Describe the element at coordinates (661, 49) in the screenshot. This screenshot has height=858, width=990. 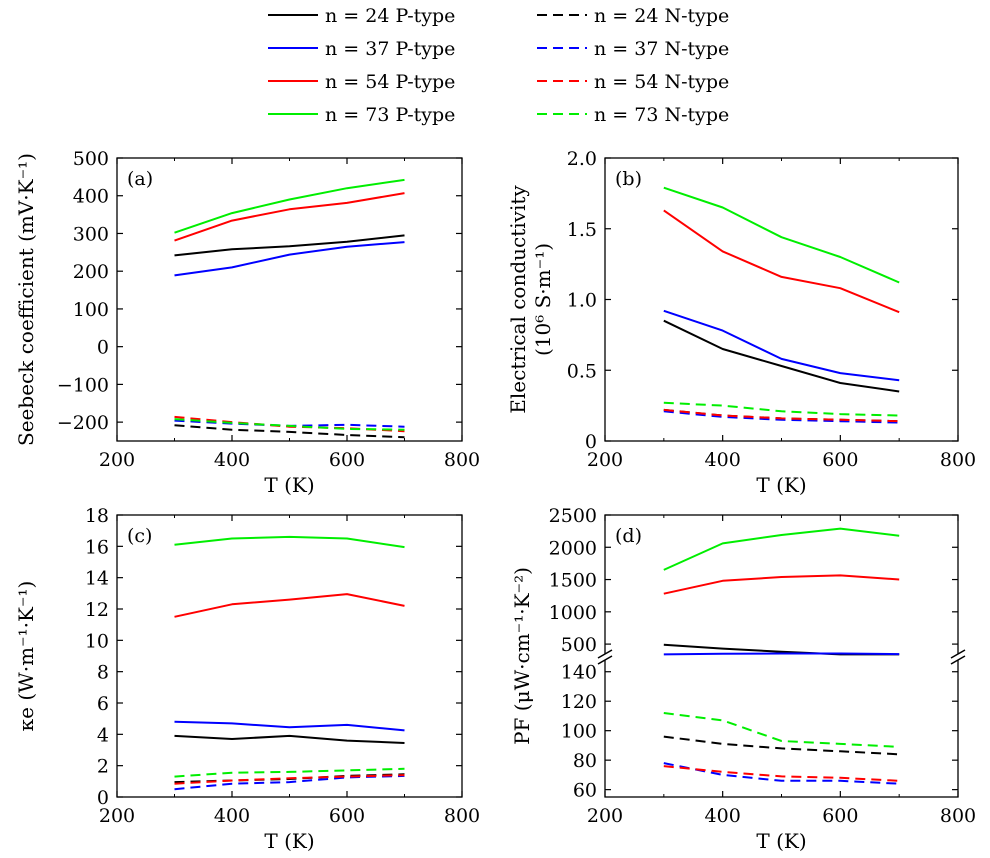
I see `legend-label: n = 37 N-type` at that location.